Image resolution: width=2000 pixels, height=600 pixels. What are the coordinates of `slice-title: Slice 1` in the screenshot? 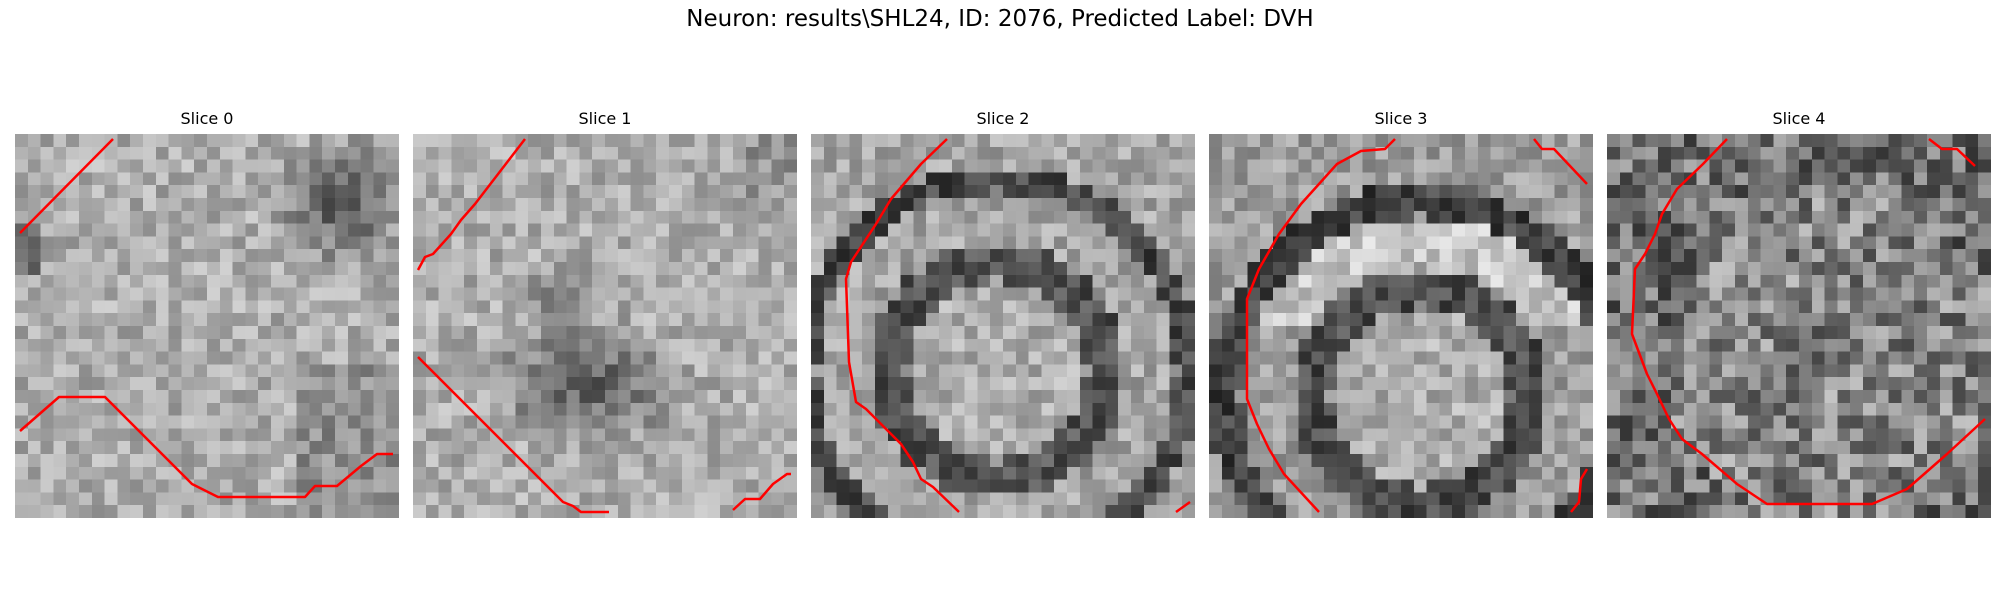 It's located at (605, 118).